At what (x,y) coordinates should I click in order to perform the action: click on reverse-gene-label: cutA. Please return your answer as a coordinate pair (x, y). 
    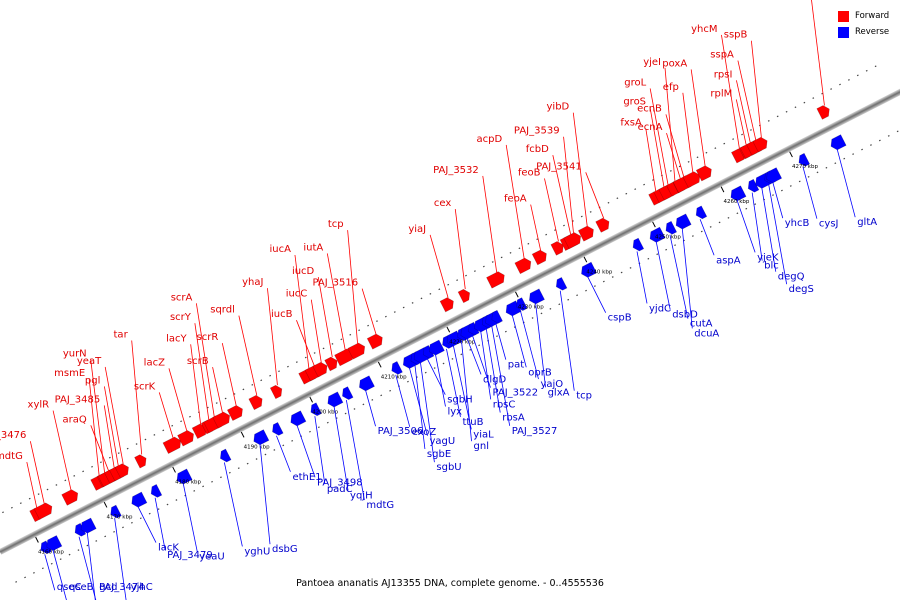
    Looking at the image, I should click on (701, 324).